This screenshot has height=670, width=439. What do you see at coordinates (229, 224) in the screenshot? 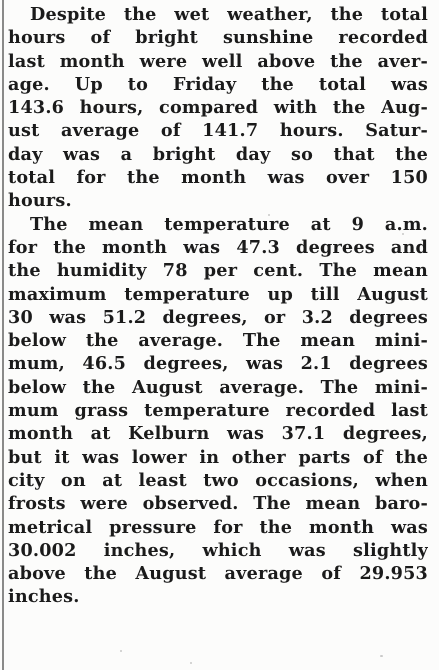
I see `text-line: The mean temperature at 9 a.m.` at bounding box center [229, 224].